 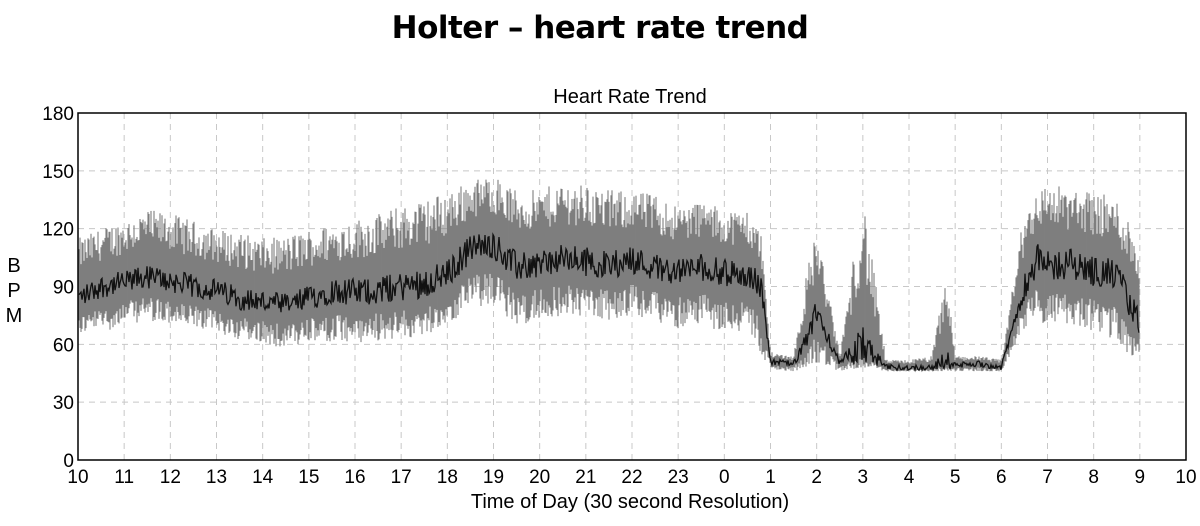 I want to click on y-tick-label: 120, so click(x=58, y=230).